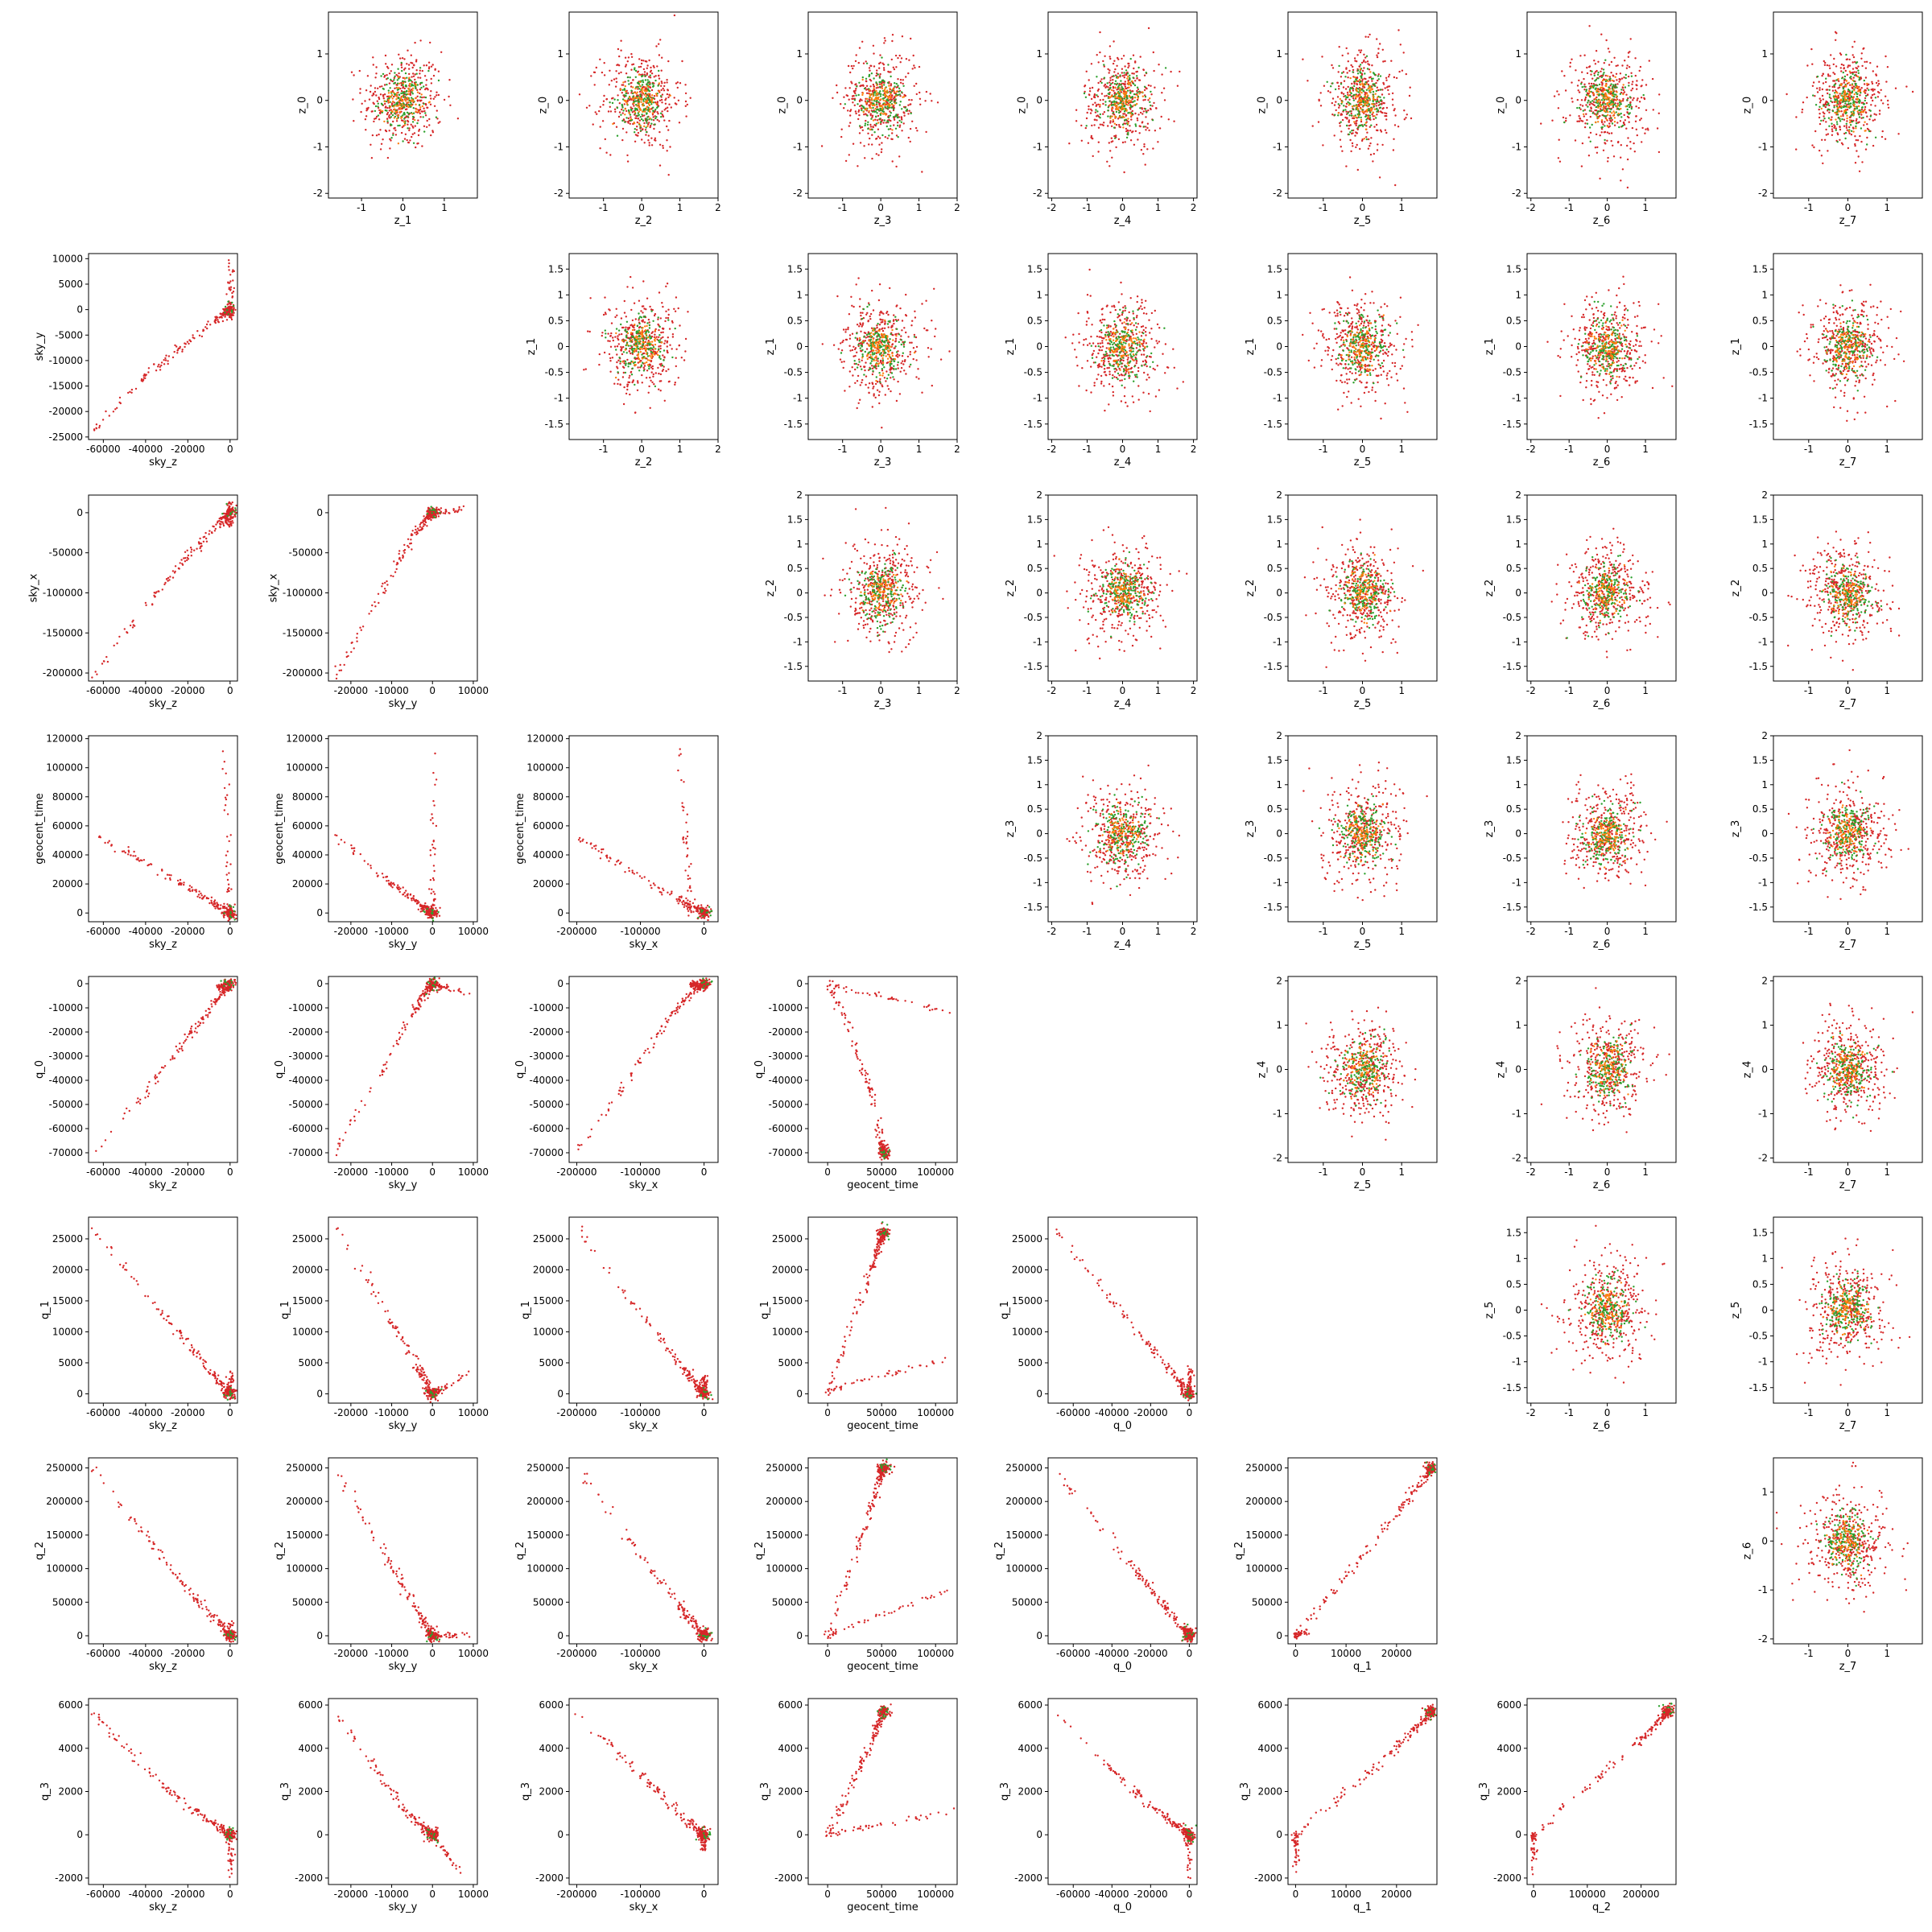 The width and height of the screenshot is (1932, 1932). What do you see at coordinates (303, 106) in the screenshot?
I see `y-axis-label: z_0` at bounding box center [303, 106].